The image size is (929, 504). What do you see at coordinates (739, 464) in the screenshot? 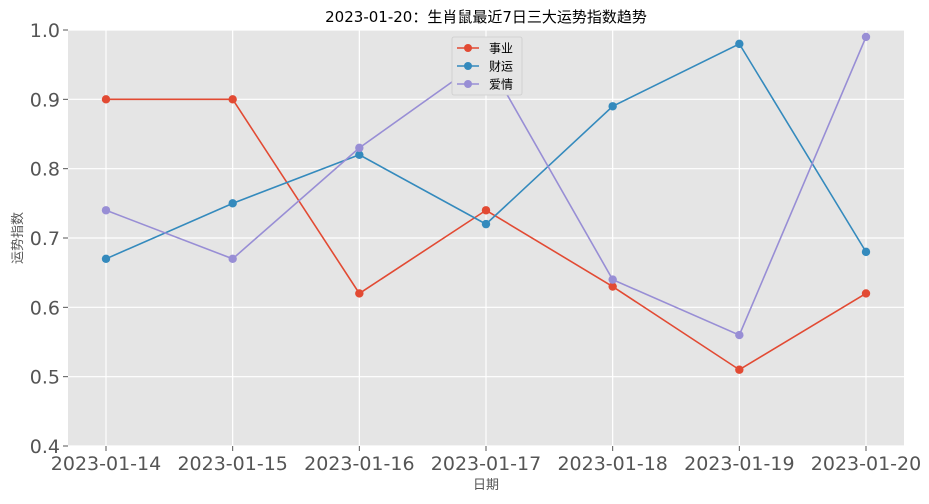
I see `x-tick-label: 2023-01-19` at bounding box center [739, 464].